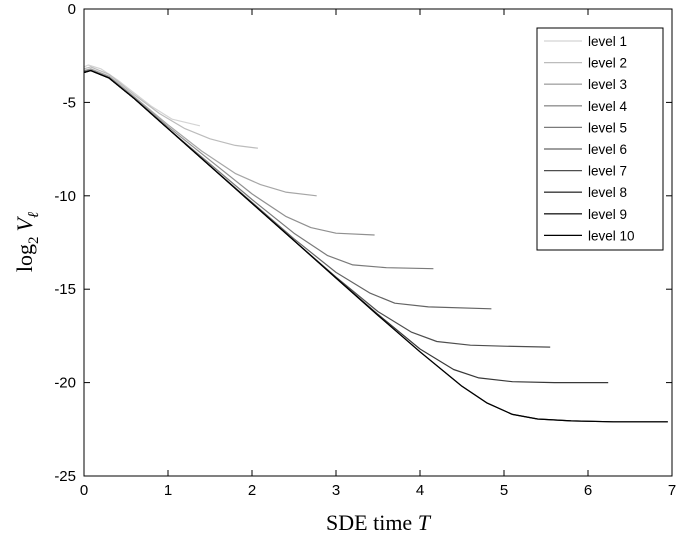 The width and height of the screenshot is (678, 539). What do you see at coordinates (69, 102) in the screenshot?
I see `y-tick-label: -5` at bounding box center [69, 102].